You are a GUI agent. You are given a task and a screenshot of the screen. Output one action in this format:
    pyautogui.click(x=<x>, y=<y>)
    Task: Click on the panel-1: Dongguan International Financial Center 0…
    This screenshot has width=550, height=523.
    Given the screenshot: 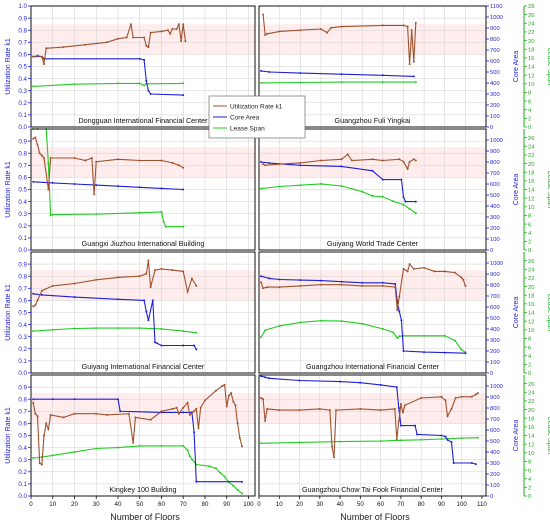 What is the action you would take?
    pyautogui.click(x=130, y=67)
    